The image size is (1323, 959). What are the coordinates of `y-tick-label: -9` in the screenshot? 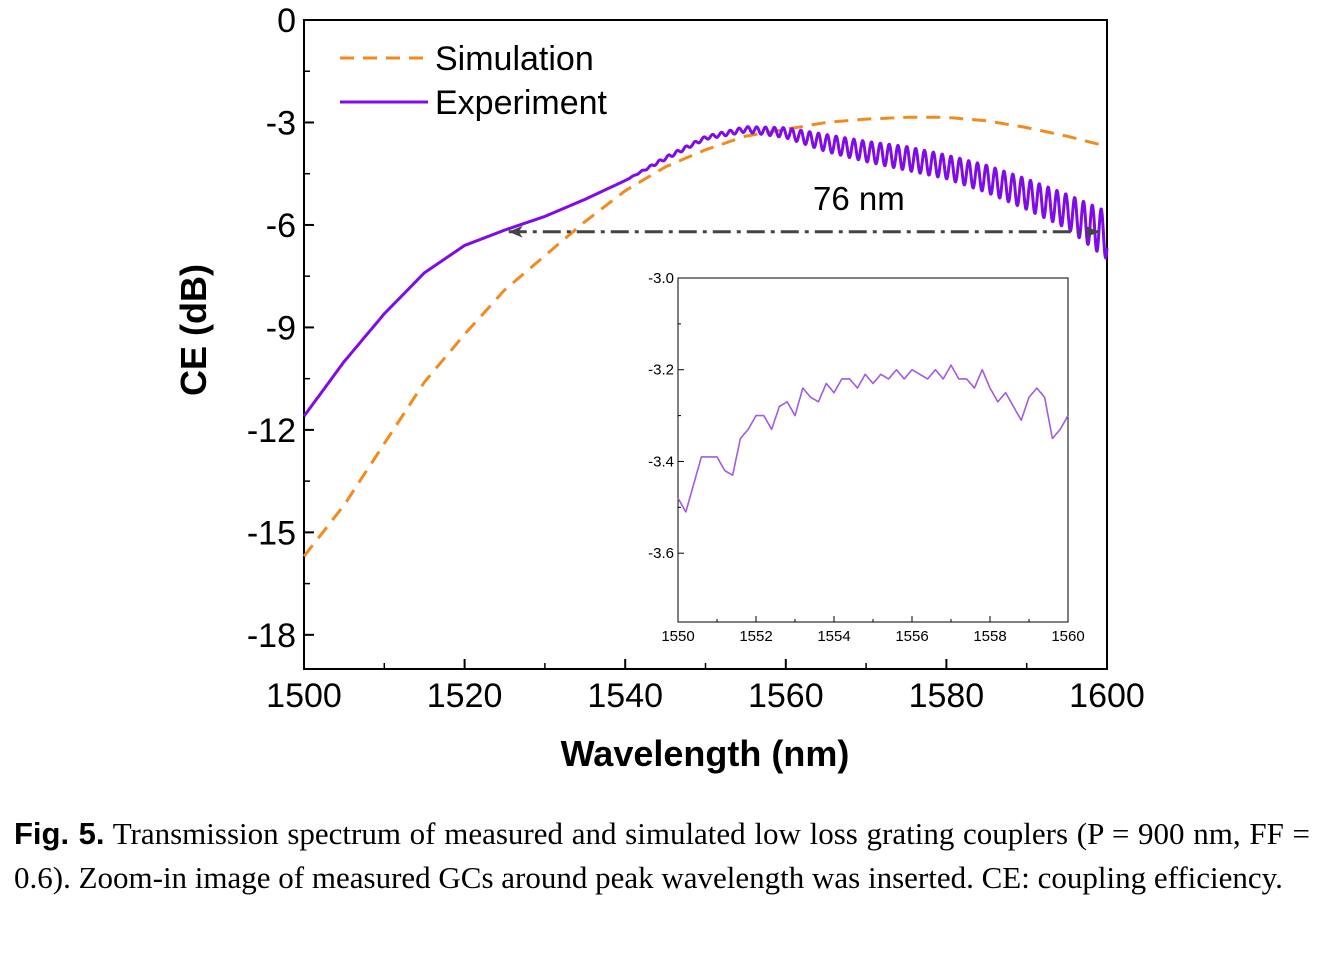 It's located at (281, 328).